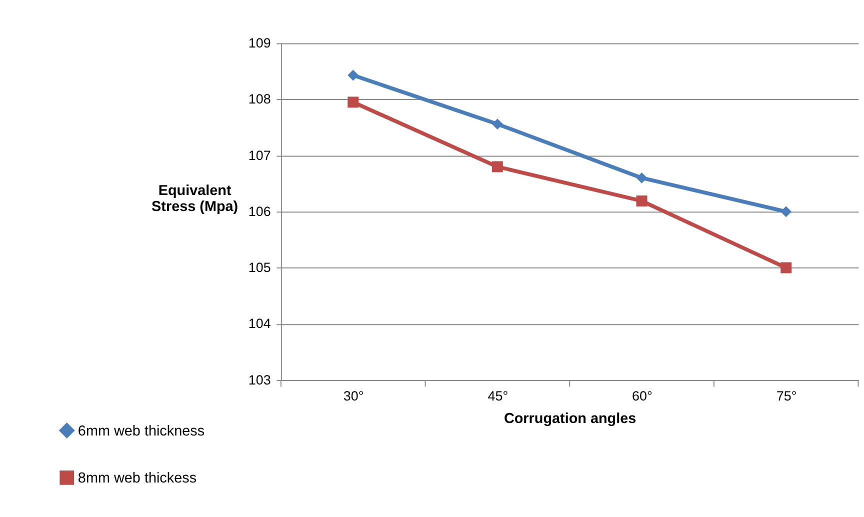 This screenshot has height=517, width=864. What do you see at coordinates (260, 324) in the screenshot?
I see `y-tick-label: 104` at bounding box center [260, 324].